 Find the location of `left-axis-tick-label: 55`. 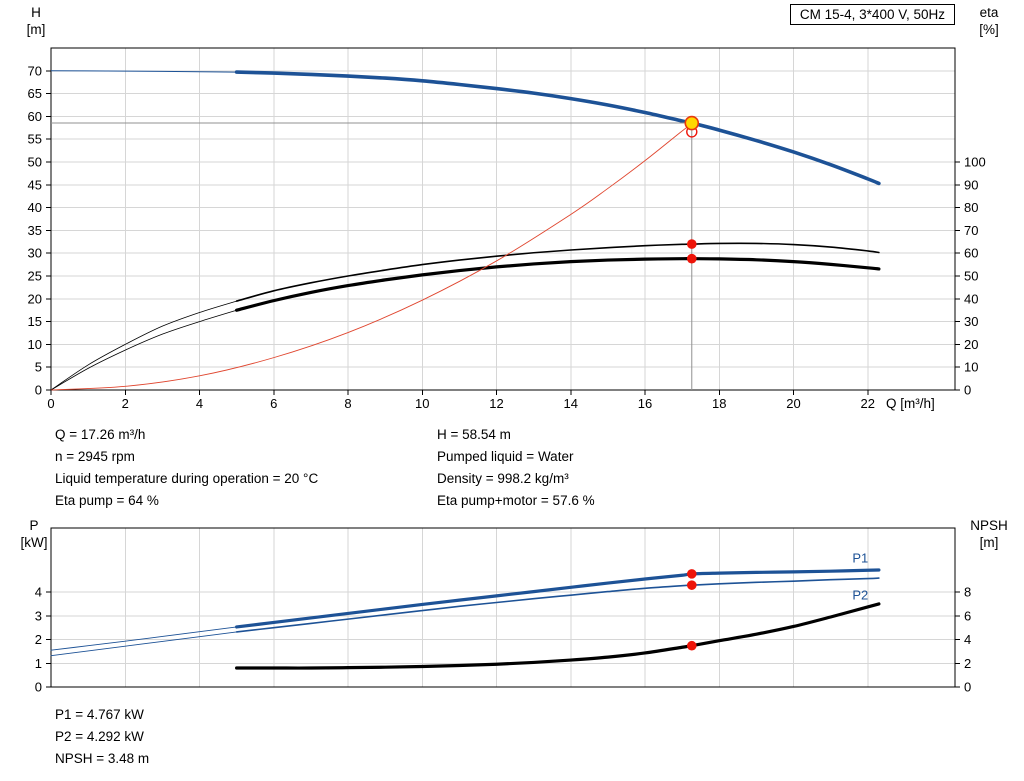

left-axis-tick-label: 55 is located at coordinates (35, 139).